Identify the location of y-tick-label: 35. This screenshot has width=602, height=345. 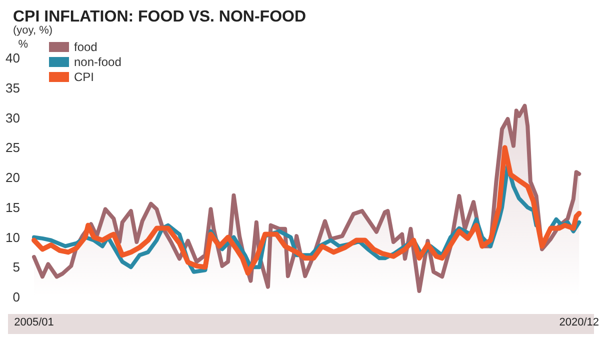
(13, 88).